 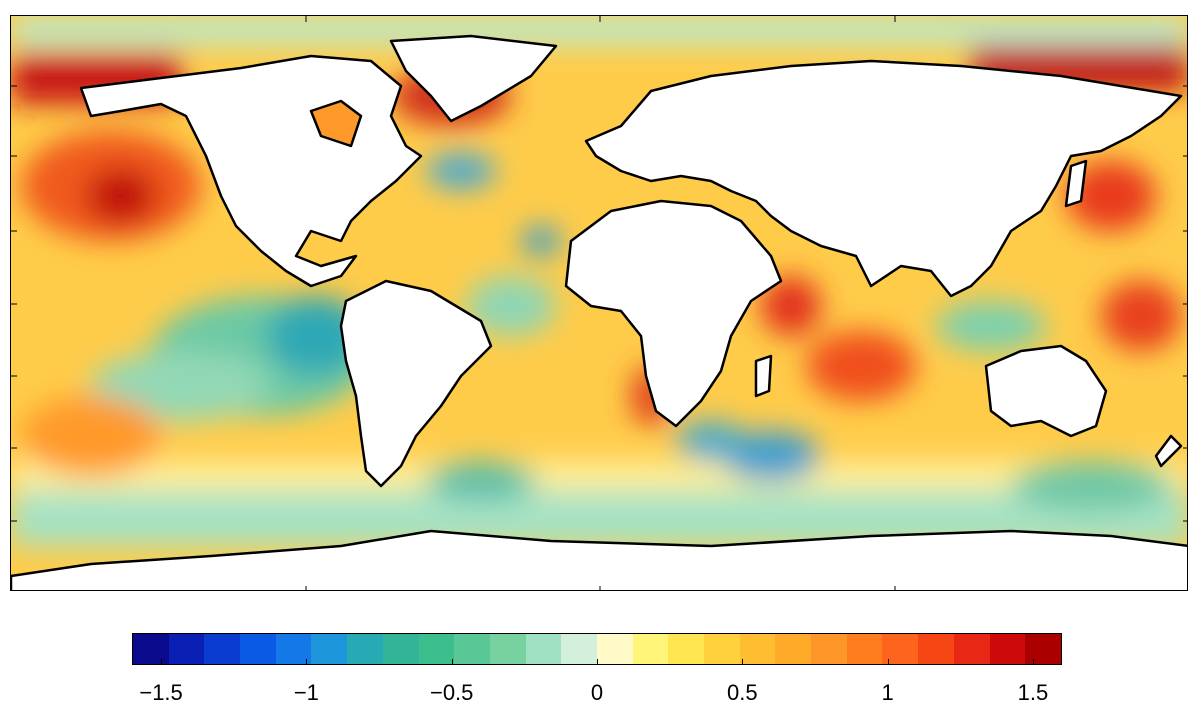 What do you see at coordinates (599, 559) in the screenshot?
I see `antarctica-landmass` at bounding box center [599, 559].